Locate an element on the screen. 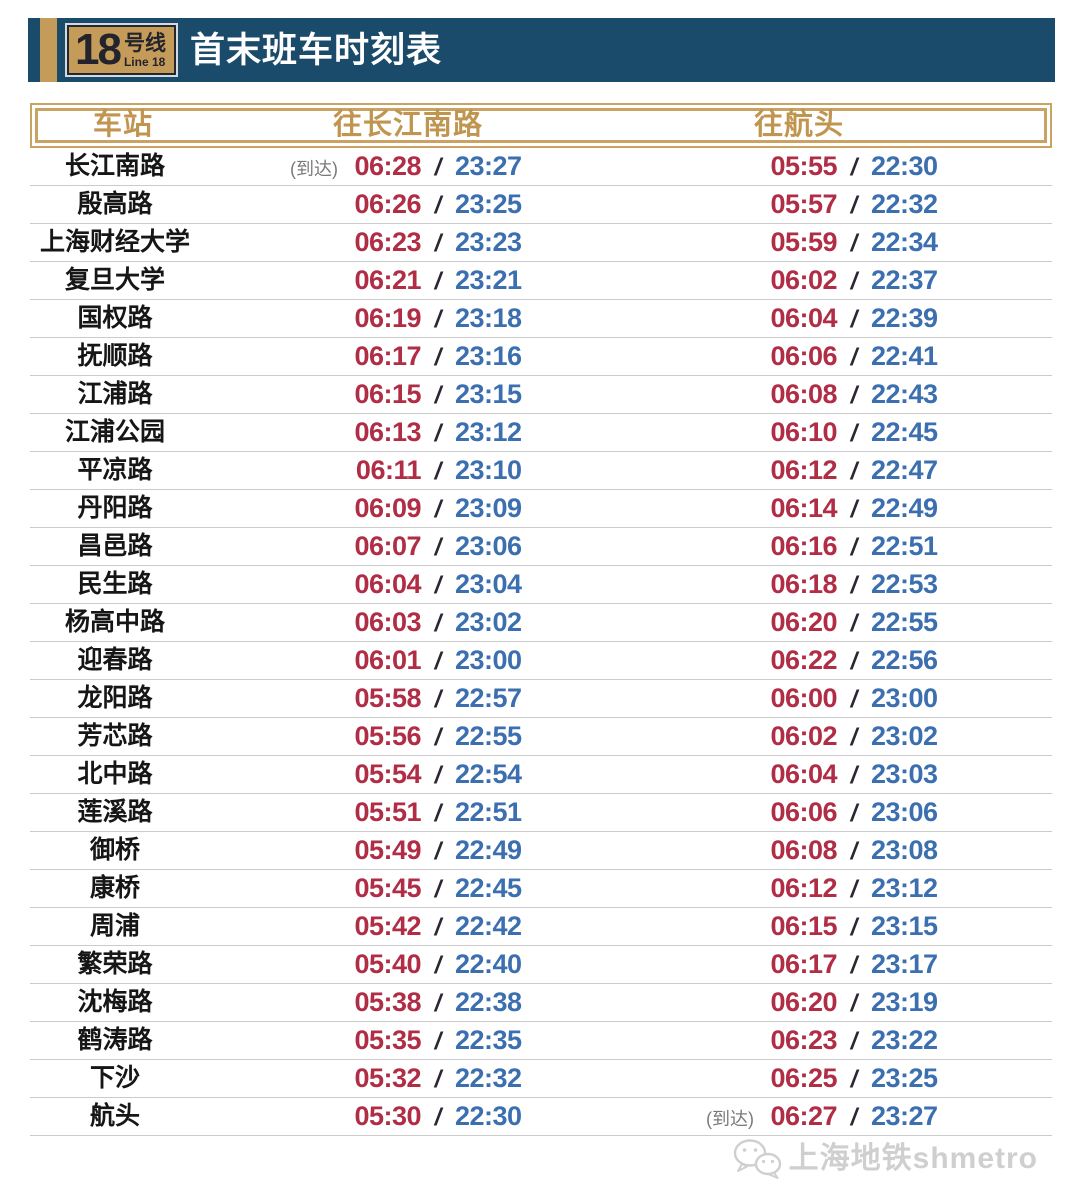 The image size is (1080, 1203). first-train-time: 06:15 is located at coordinates (803, 926).